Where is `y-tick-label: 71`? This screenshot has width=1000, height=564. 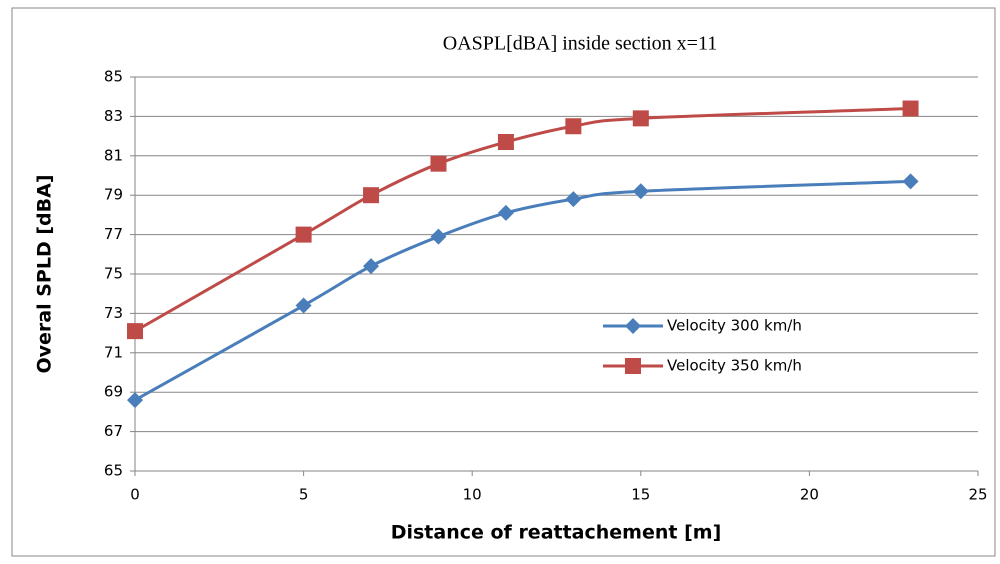 y-tick-label: 71 is located at coordinates (113, 352).